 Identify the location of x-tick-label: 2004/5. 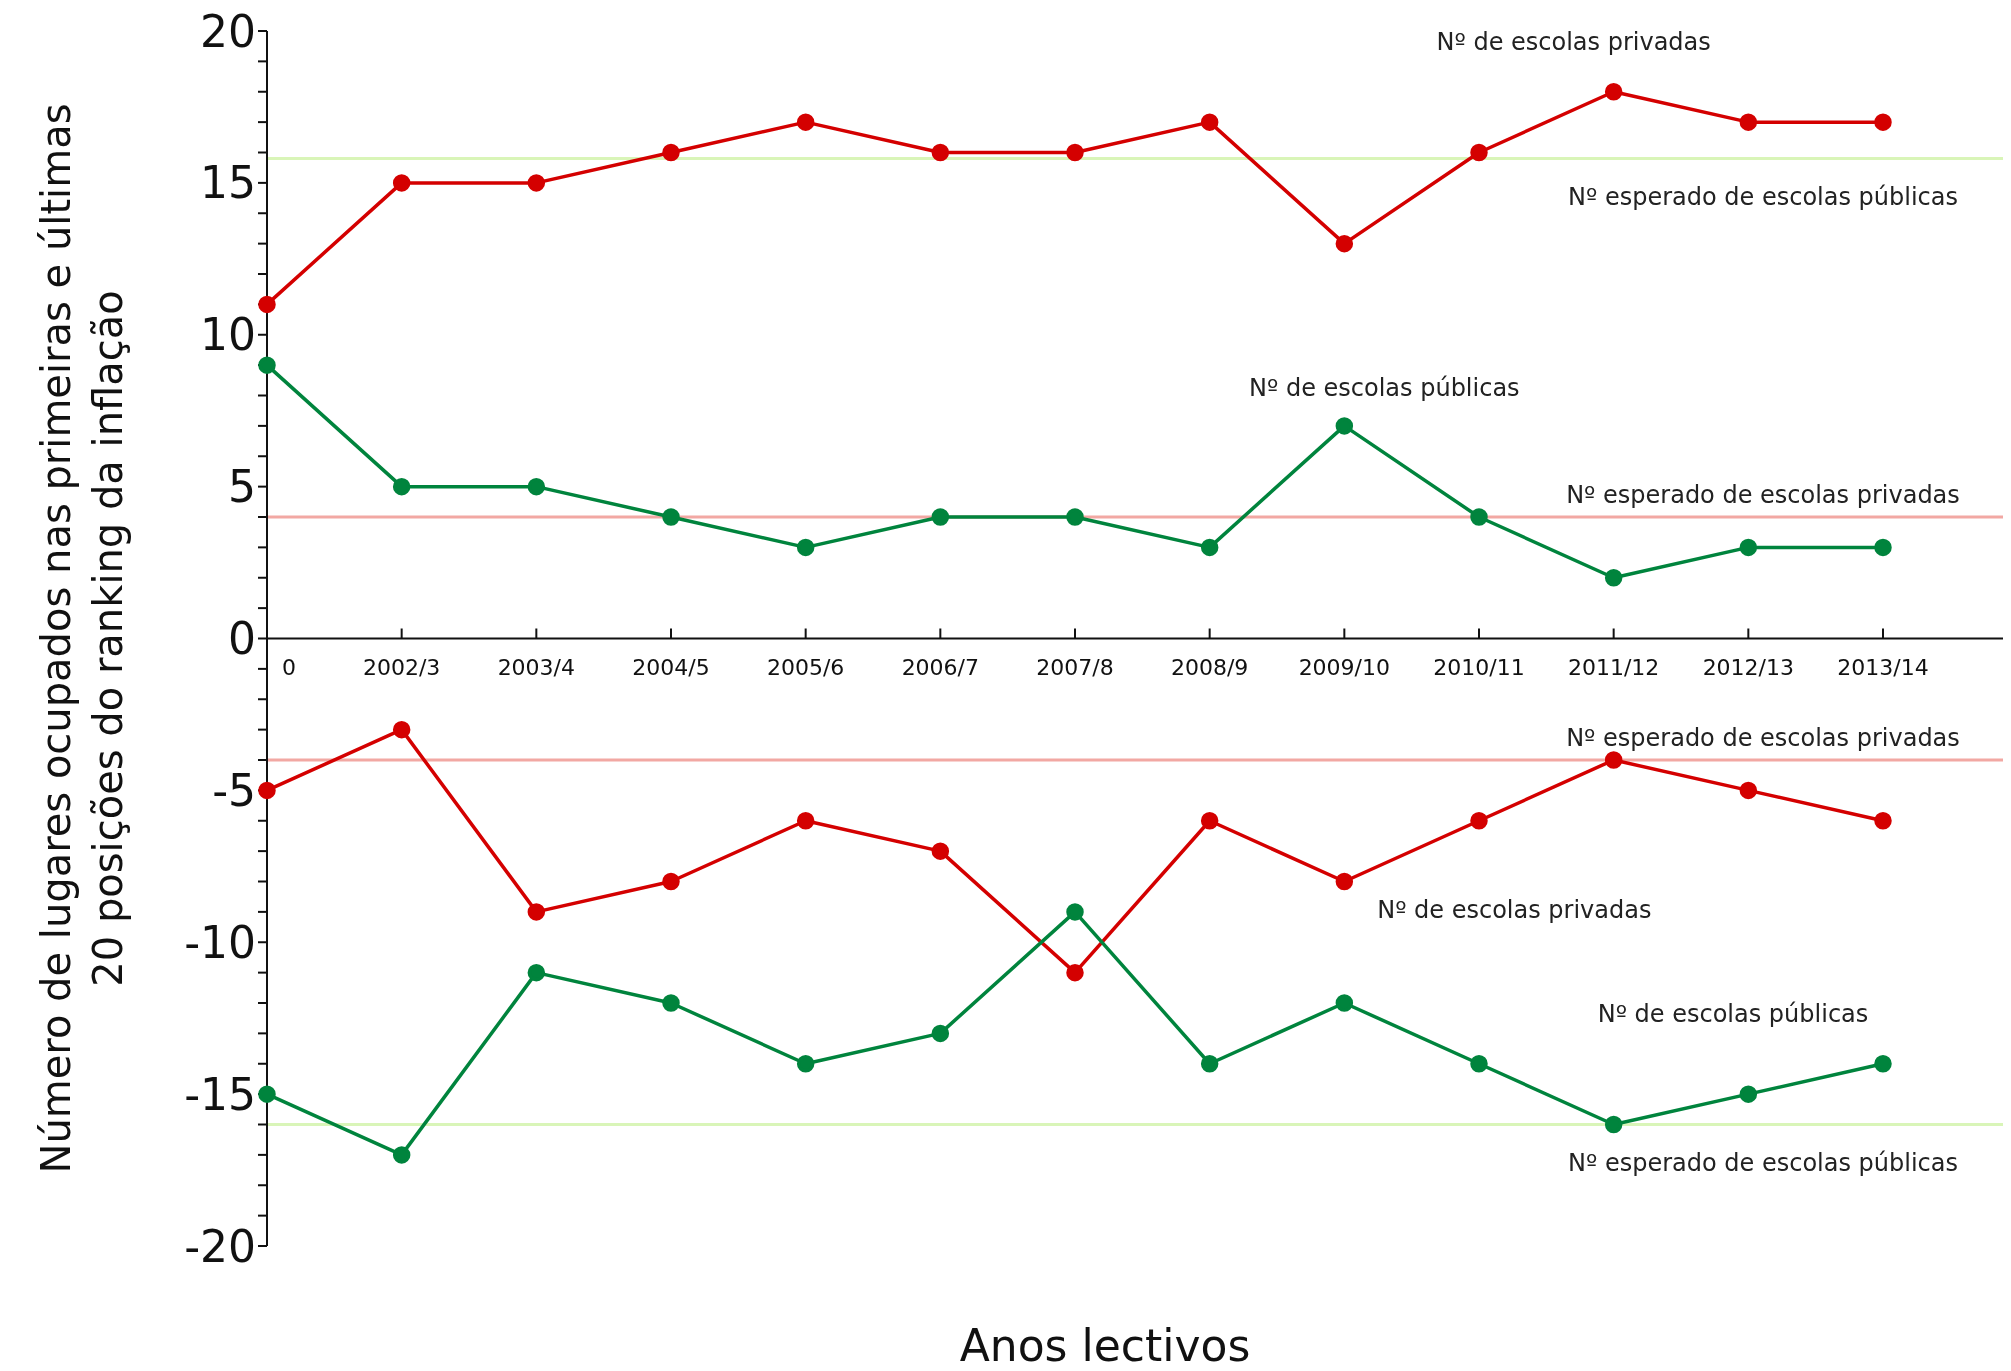
(671, 667).